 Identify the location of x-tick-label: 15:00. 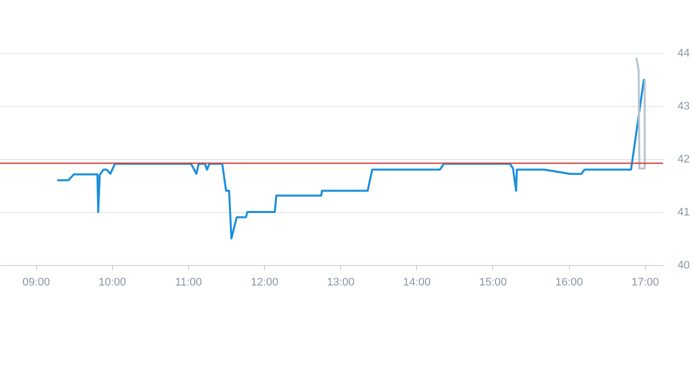
(493, 282).